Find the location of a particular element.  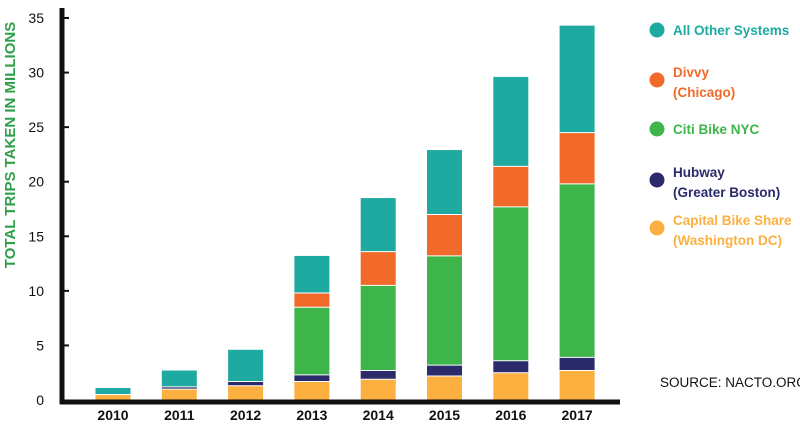

legend-label: Citi Bike NYC is located at coordinates (716, 129).